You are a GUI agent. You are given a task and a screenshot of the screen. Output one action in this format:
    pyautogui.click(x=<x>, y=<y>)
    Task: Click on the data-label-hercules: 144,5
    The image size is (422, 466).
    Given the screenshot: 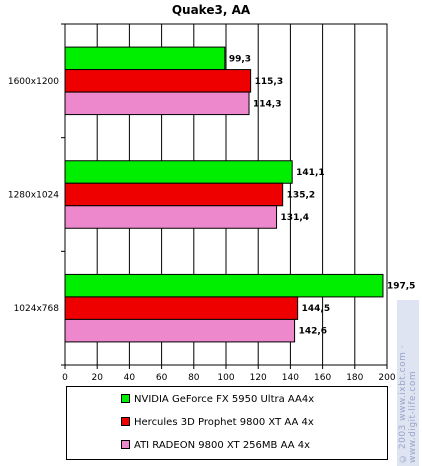 What is the action you would take?
    pyautogui.click(x=316, y=309)
    